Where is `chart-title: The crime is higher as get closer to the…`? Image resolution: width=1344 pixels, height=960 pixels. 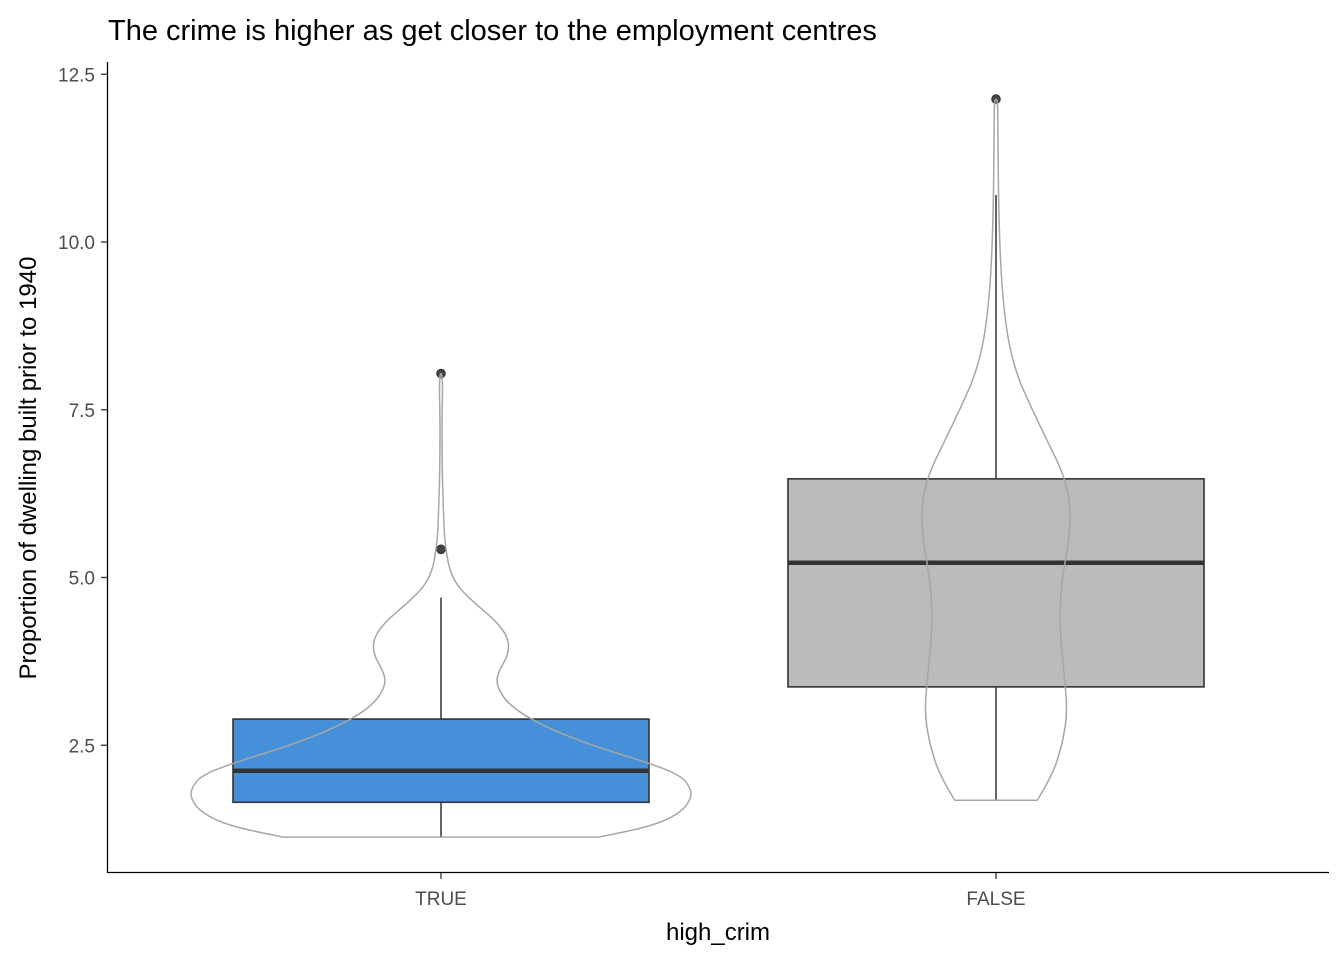 chart-title: The crime is higher as get closer to the… is located at coordinates (492, 31).